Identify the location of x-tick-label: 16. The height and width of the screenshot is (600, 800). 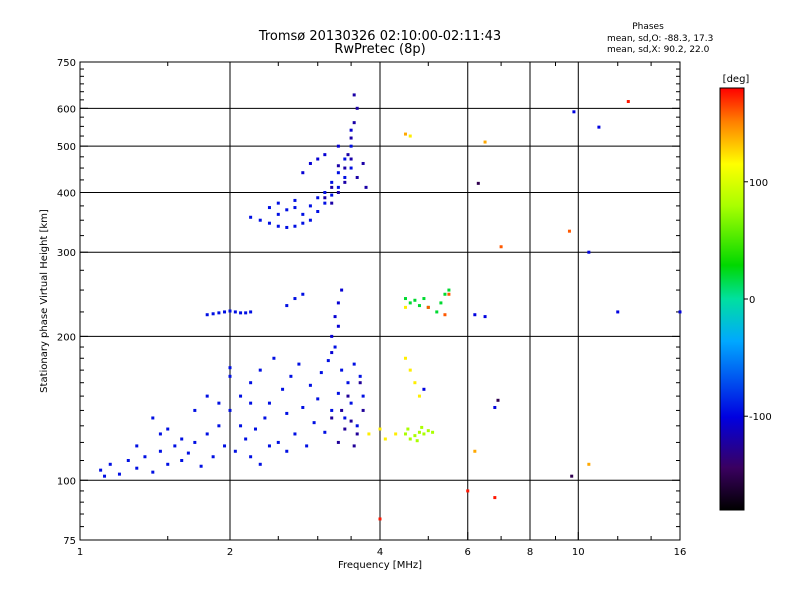
(680, 552).